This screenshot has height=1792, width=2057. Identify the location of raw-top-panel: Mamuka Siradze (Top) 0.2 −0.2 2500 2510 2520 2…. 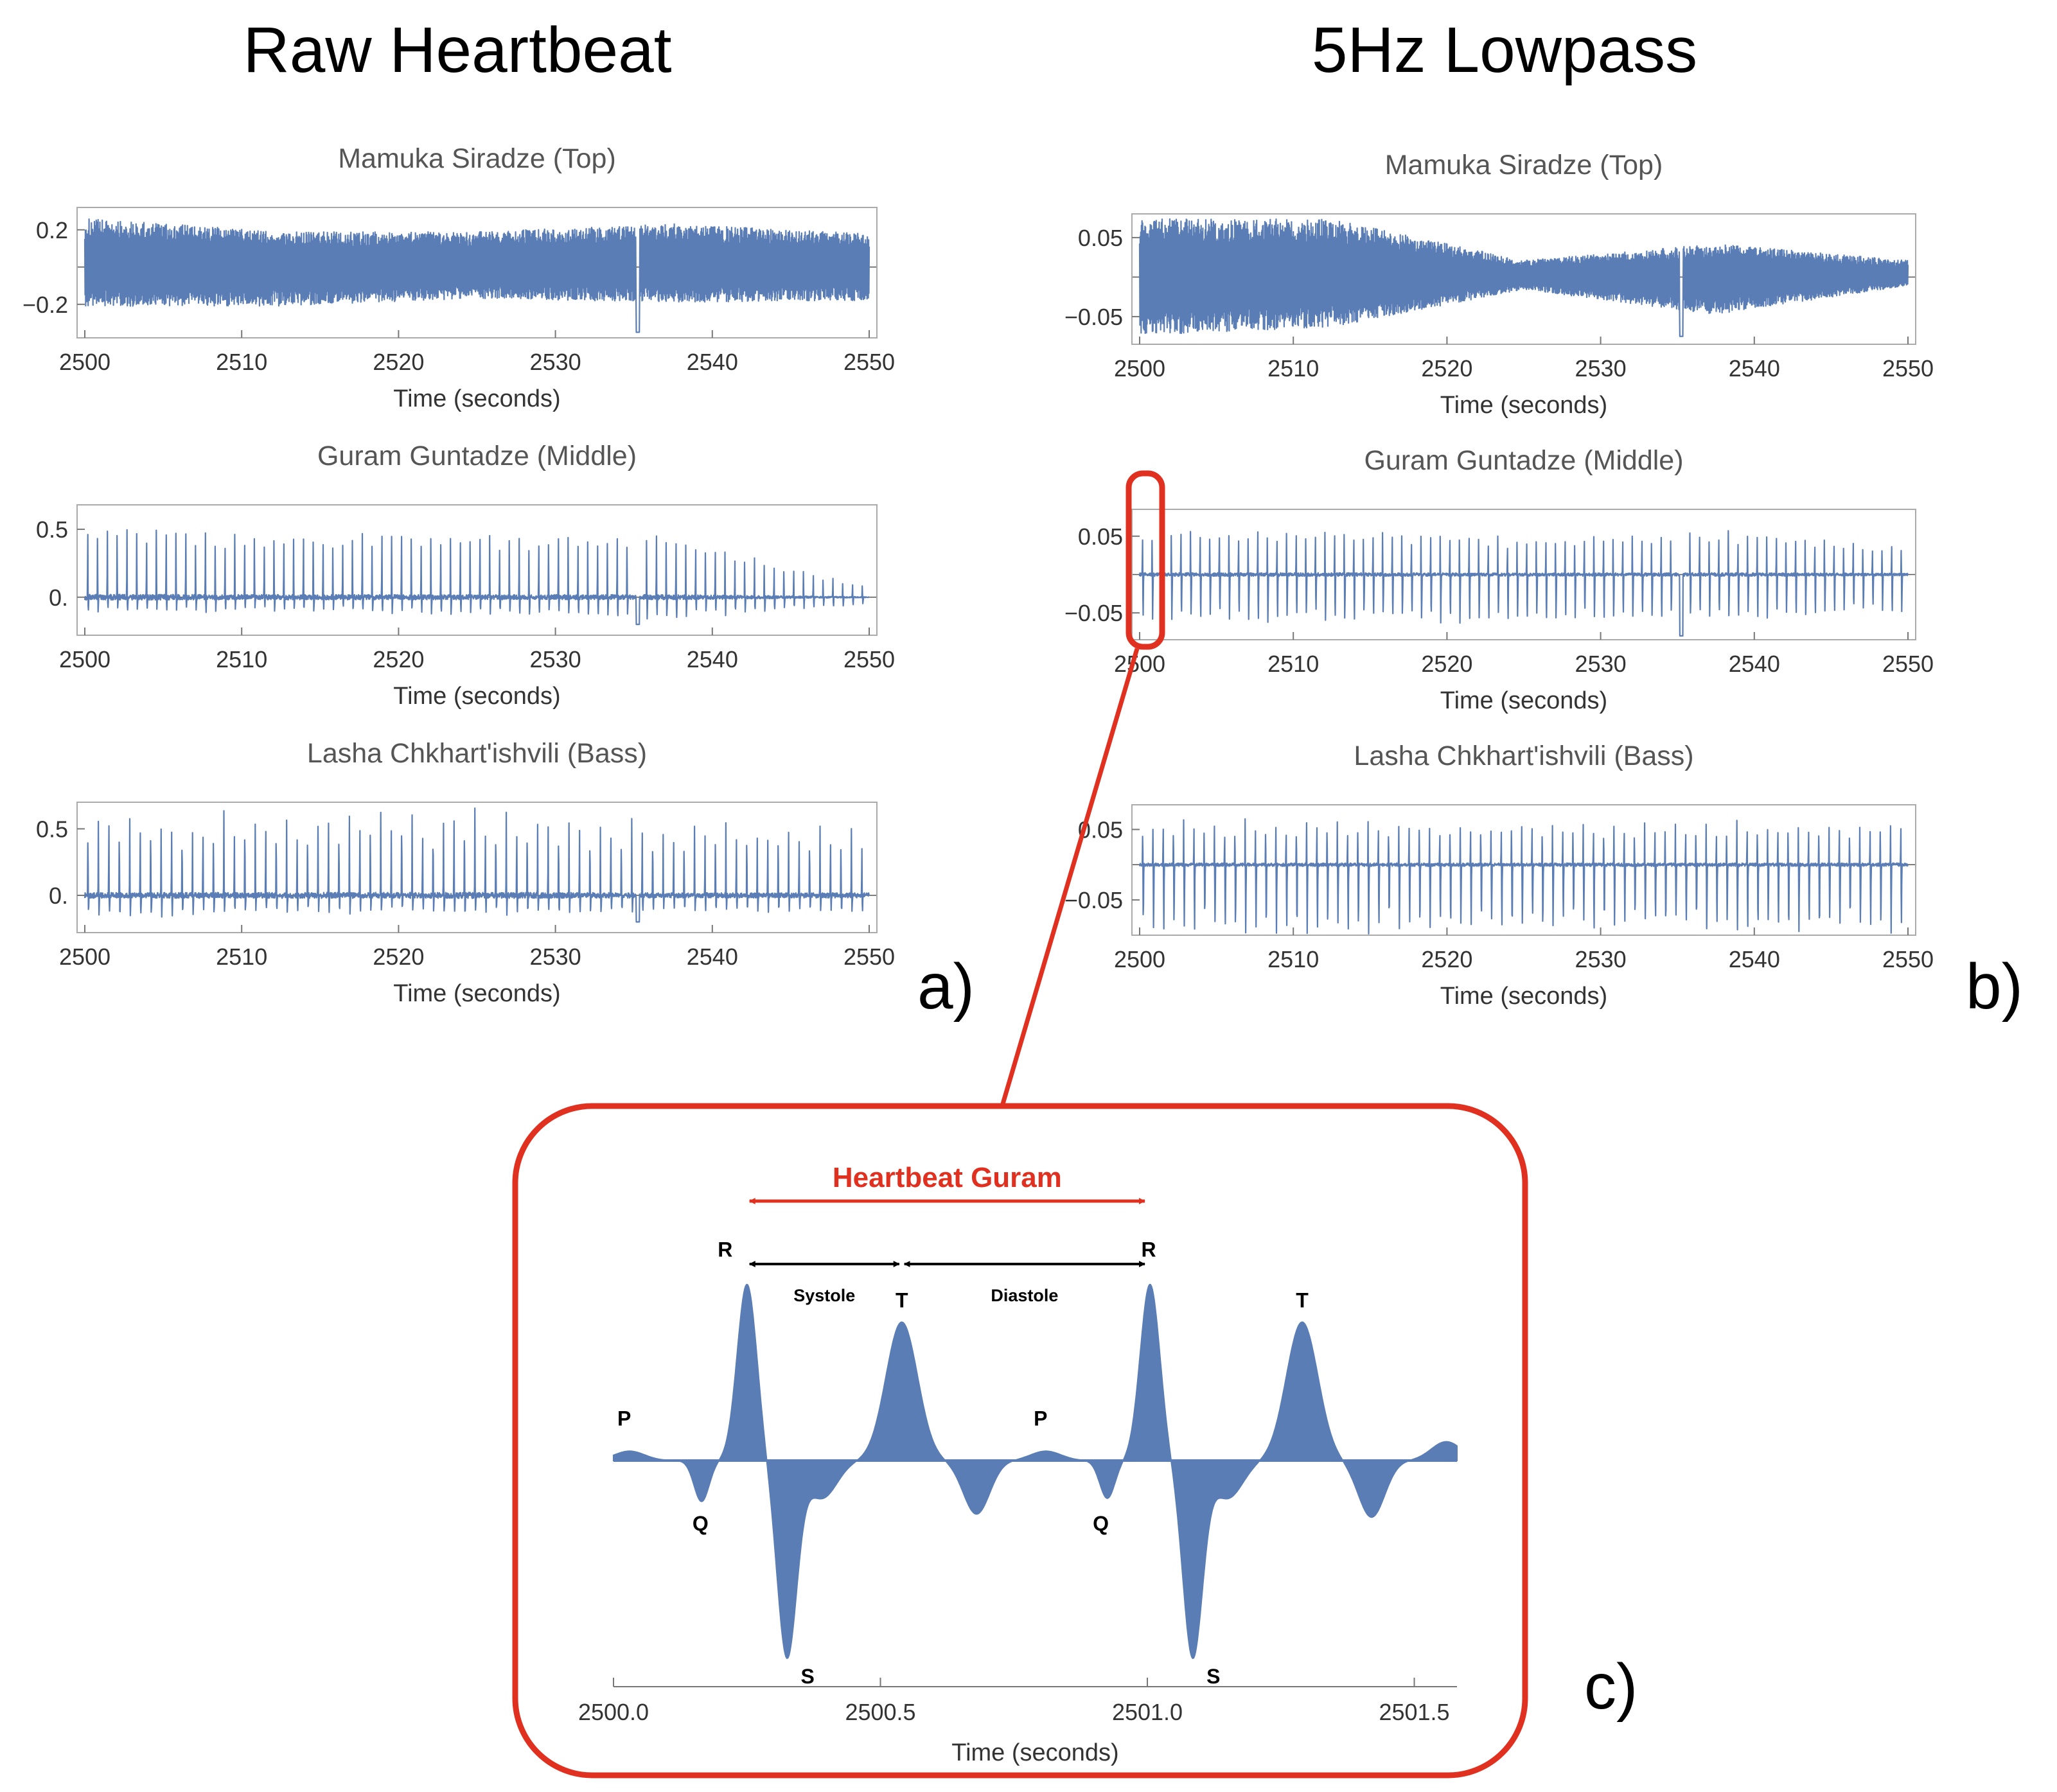
(458, 277).